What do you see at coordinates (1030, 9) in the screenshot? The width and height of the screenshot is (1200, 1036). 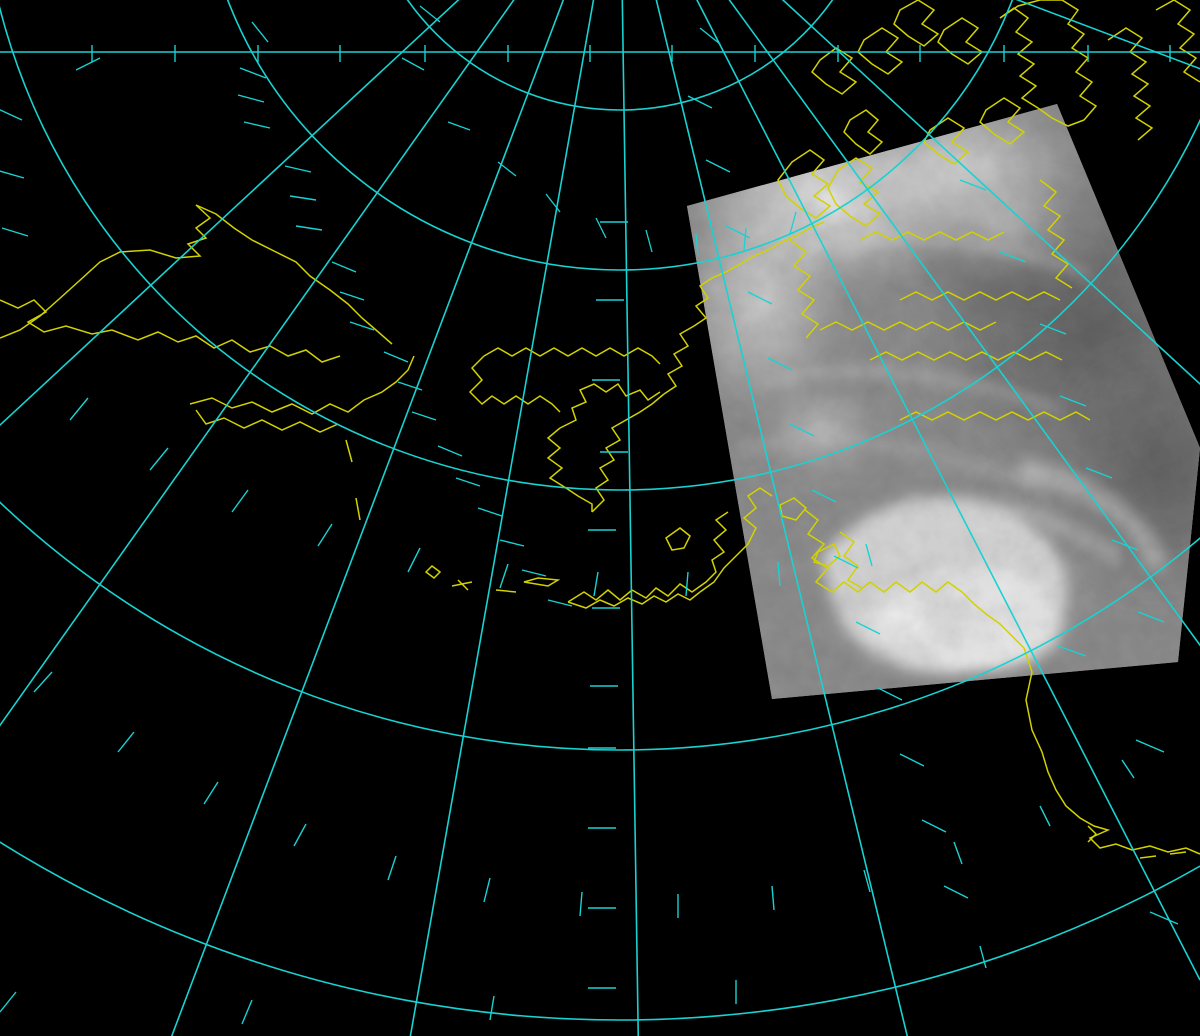 I see `coast-greenland-north` at bounding box center [1030, 9].